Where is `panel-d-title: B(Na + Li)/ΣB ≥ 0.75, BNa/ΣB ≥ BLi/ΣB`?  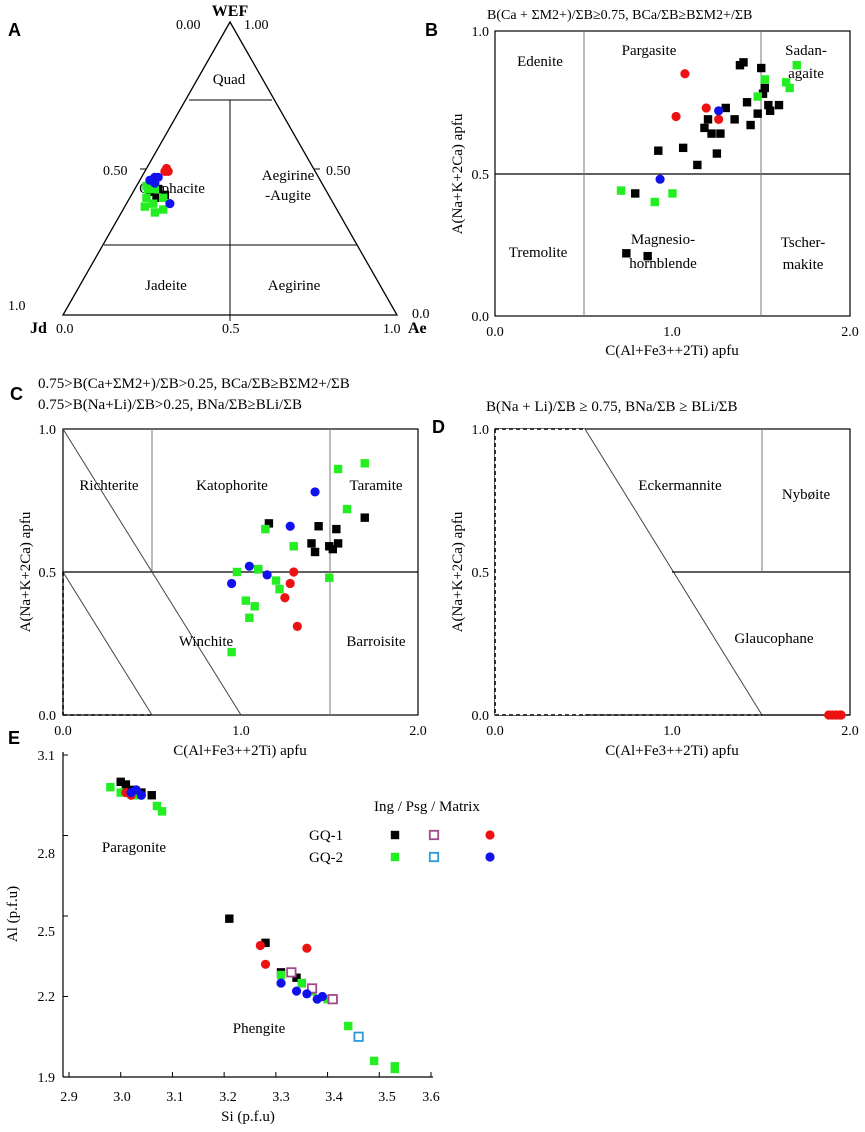 panel-d-title: B(Na + Li)/ΣB ≥ 0.75, BNa/ΣB ≥ BLi/ΣB is located at coordinates (612, 407).